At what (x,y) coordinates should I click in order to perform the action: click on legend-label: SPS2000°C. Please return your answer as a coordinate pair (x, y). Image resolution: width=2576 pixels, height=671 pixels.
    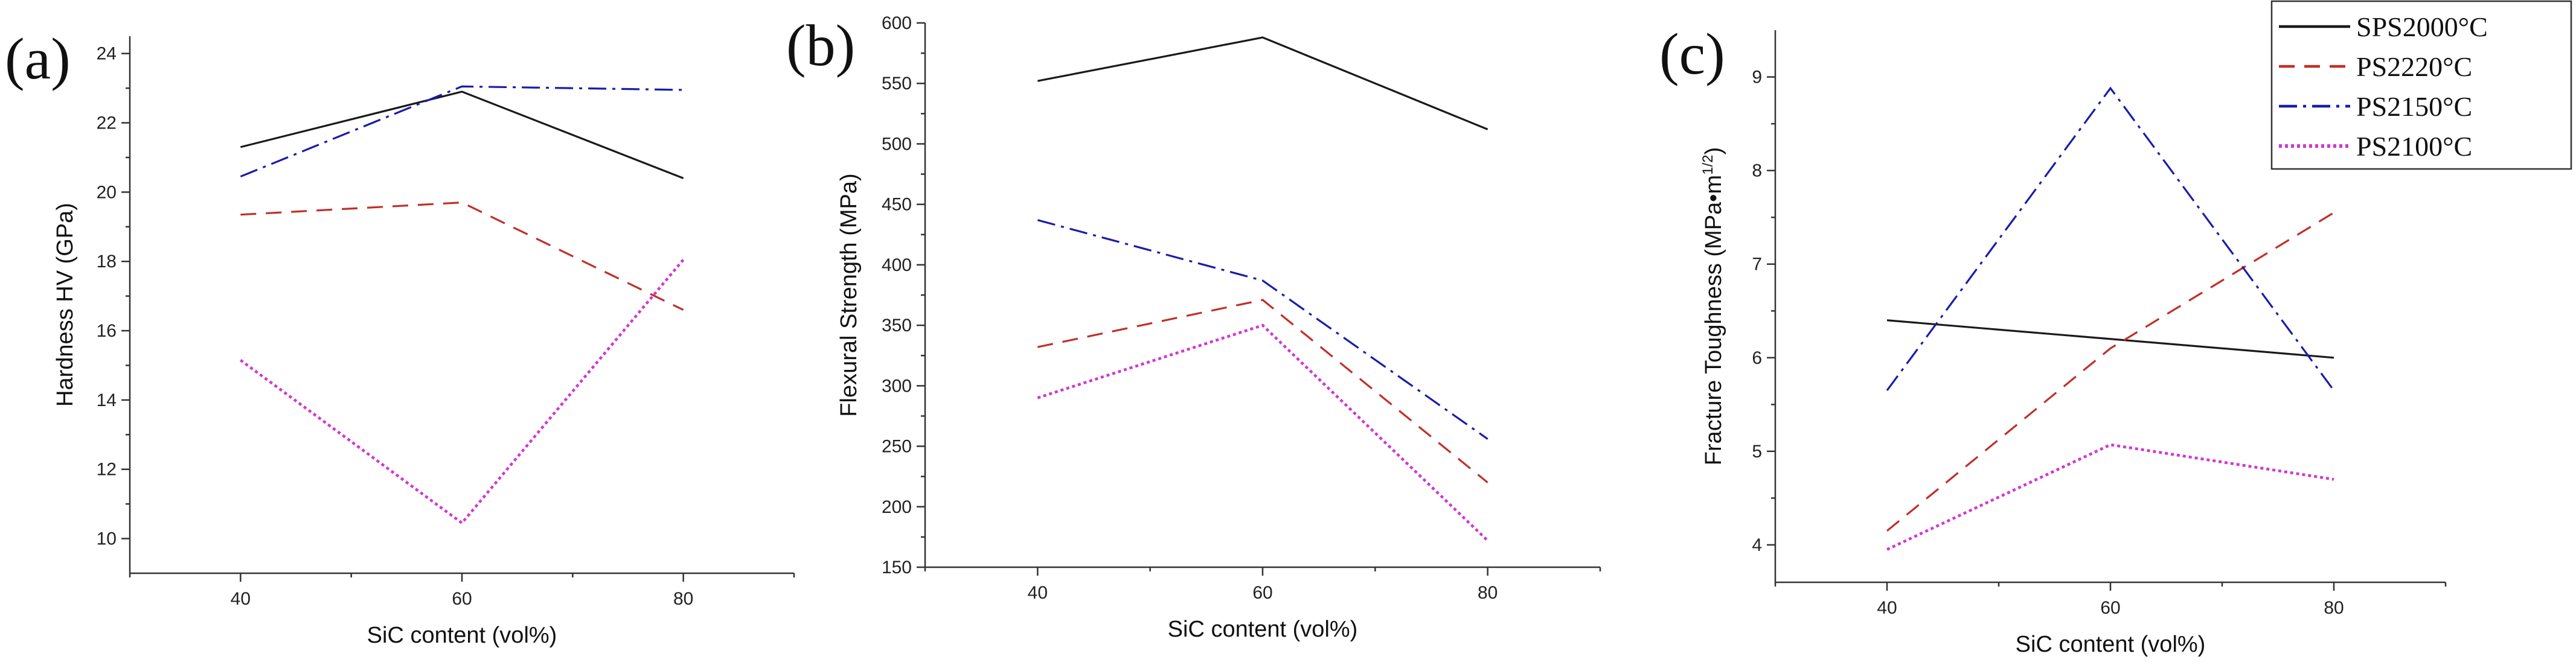
    Looking at the image, I should click on (2422, 26).